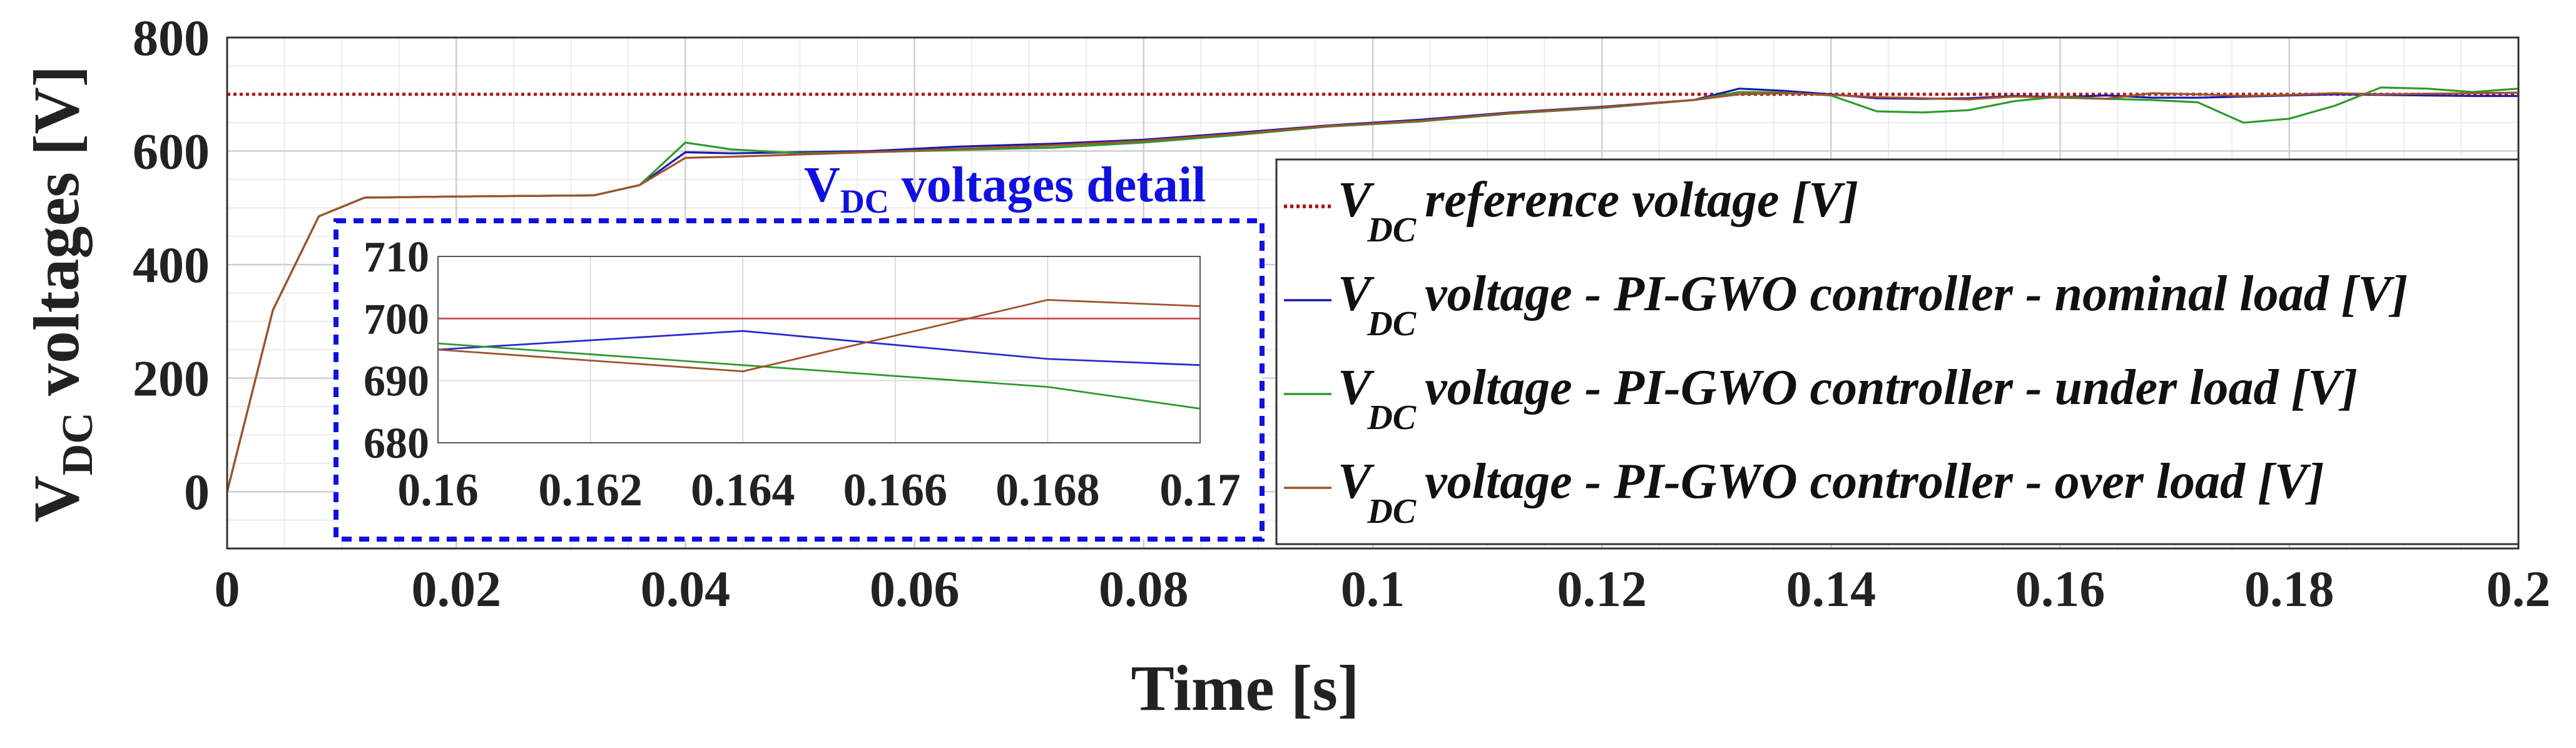 The height and width of the screenshot is (748, 2576). I want to click on inset-title-main: V, so click(822, 185).